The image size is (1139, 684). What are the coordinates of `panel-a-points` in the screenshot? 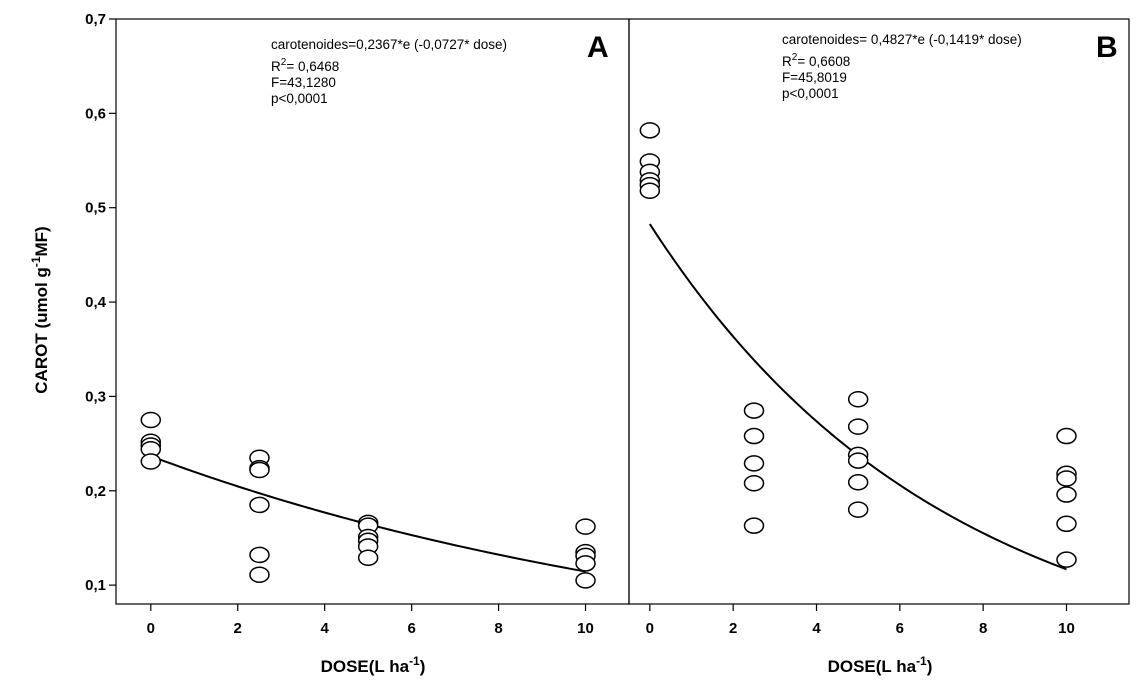 It's located at (368, 500).